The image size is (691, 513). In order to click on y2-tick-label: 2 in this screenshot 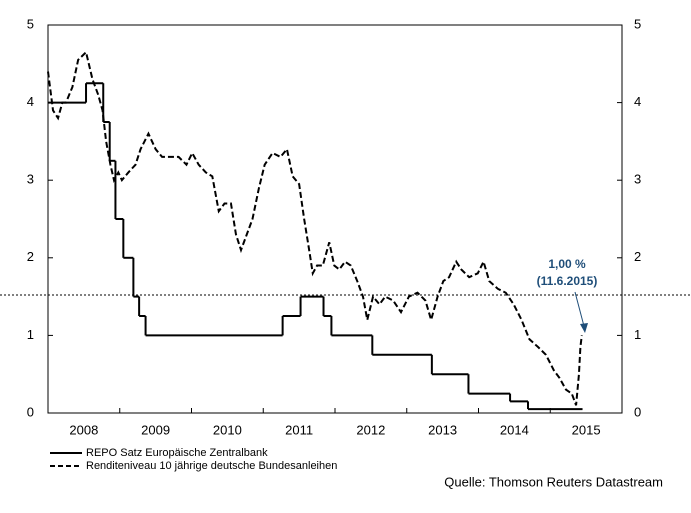, I will do `click(637, 256)`.